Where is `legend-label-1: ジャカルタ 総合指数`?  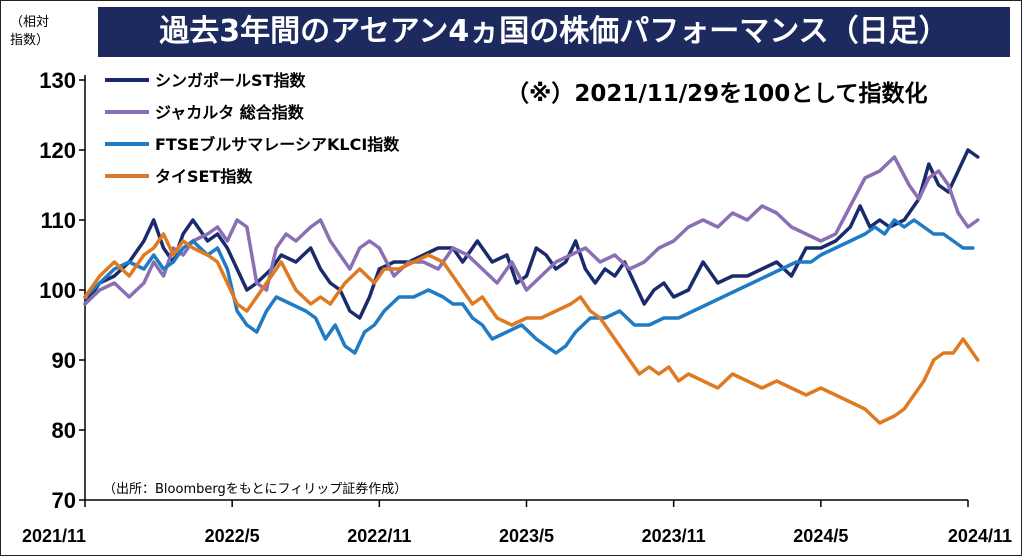 legend-label-1: ジャカルタ 総合指数 is located at coordinates (230, 112).